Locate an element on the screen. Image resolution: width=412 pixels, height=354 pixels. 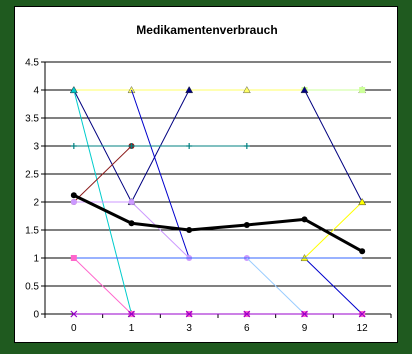
x-tick-label: 0 is located at coordinates (74, 328).